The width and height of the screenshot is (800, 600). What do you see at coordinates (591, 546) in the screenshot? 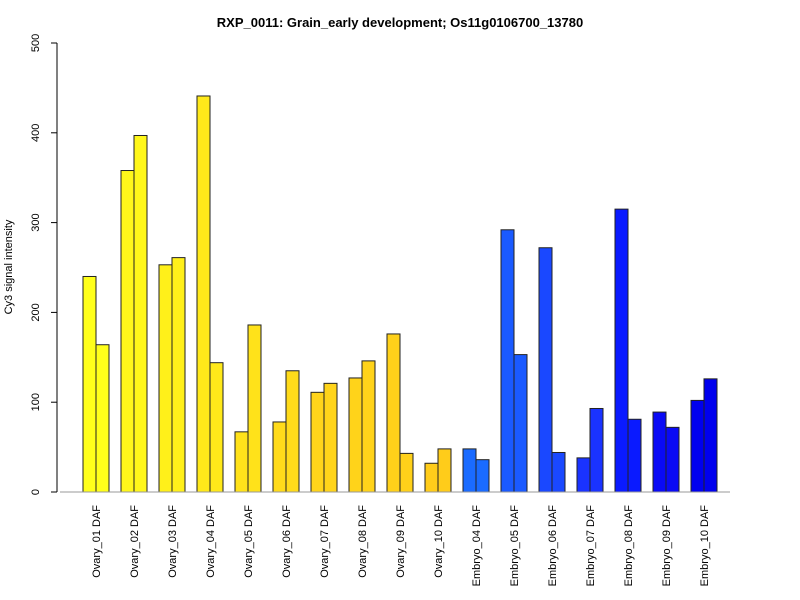
I see `x-tick-label: Embryo_07 DAF` at bounding box center [591, 546].